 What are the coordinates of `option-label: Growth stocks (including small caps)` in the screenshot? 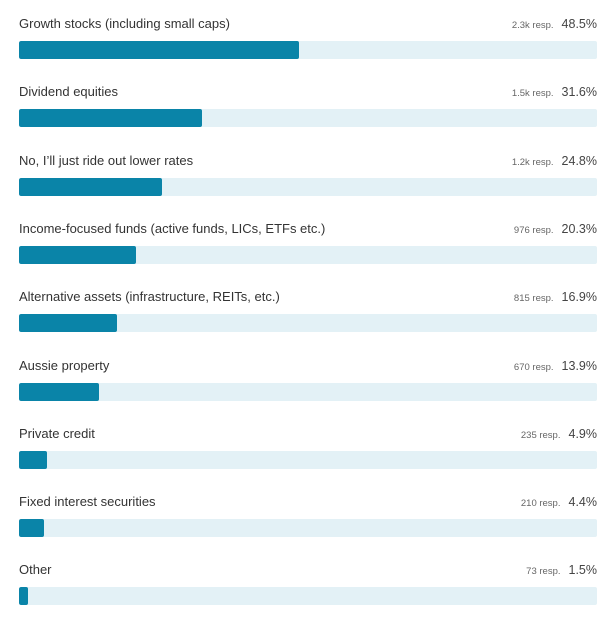 It's located at (124, 23).